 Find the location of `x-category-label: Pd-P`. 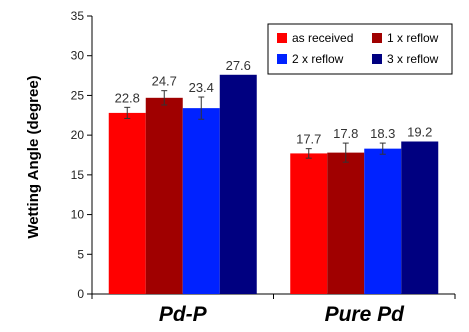

x-category-label: Pd-P is located at coordinates (183, 314).